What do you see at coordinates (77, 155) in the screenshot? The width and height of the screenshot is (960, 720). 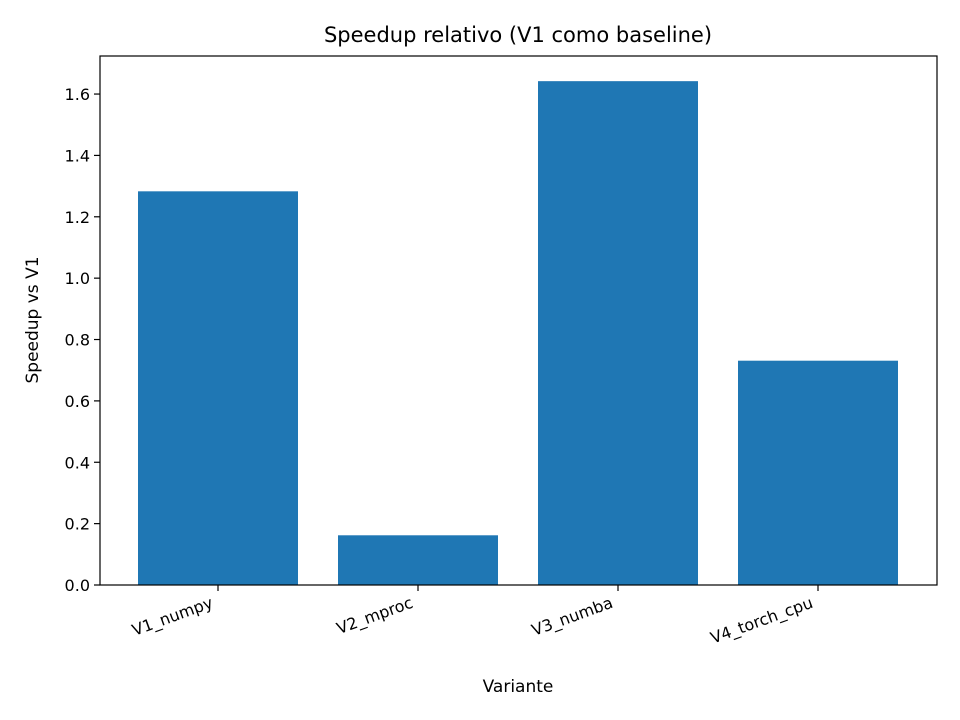 I see `y-tick-label: 1.4` at bounding box center [77, 155].